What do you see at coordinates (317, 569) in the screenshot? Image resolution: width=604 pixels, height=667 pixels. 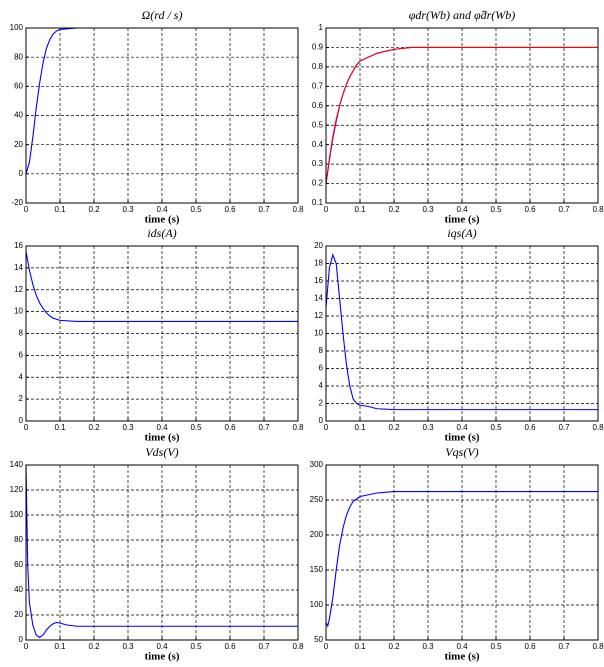 I see `y-tick-label: 150` at bounding box center [317, 569].